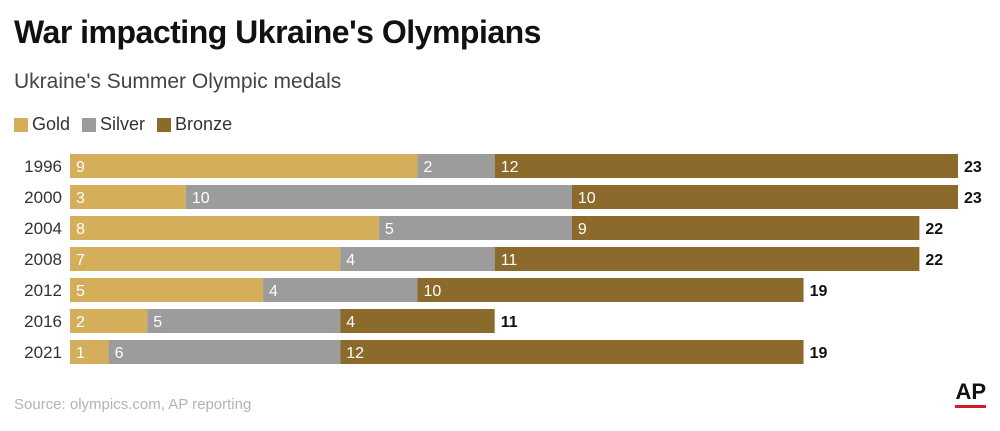 The width and height of the screenshot is (1000, 431). I want to click on legend-item-silver: Silver, so click(113, 124).